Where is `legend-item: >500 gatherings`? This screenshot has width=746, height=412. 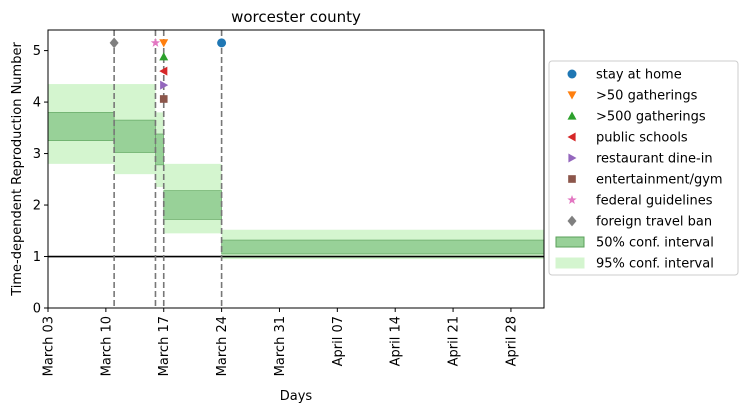
legend-item: >500 gatherings is located at coordinates (636, 117).